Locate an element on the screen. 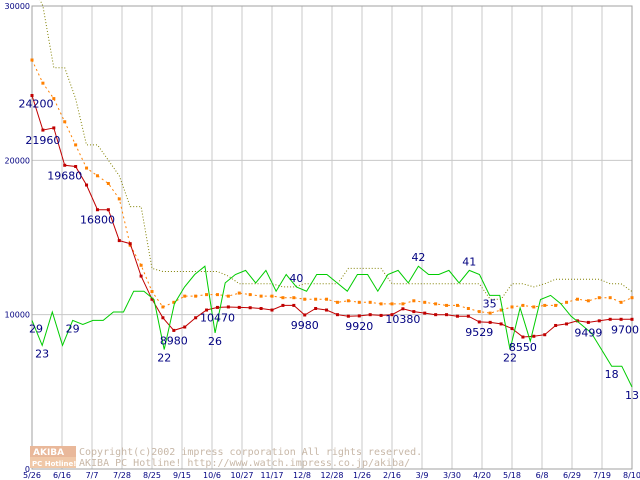 The width and height of the screenshot is (640, 480). data-label-shop_count: 22 is located at coordinates (510, 358).